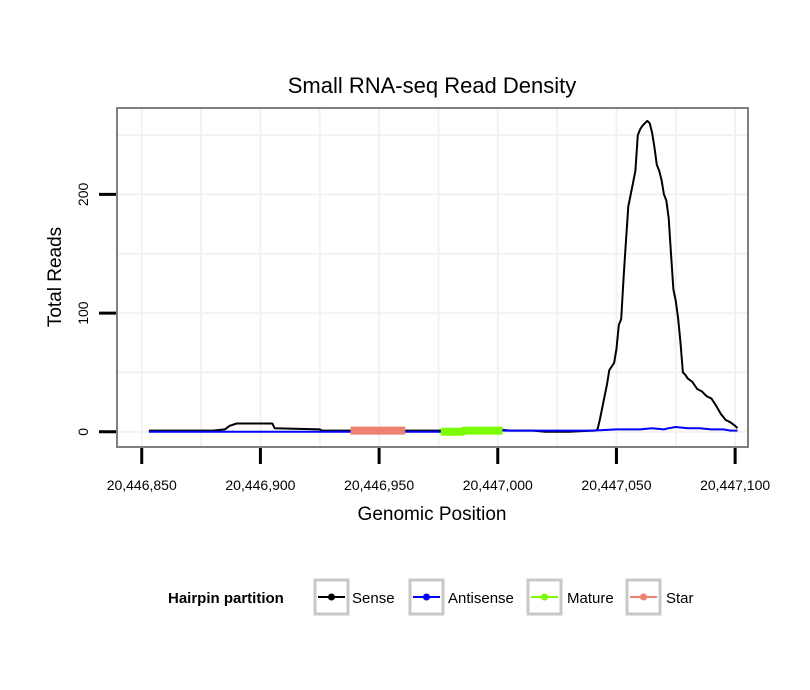 This screenshot has width=810, height=690. Describe the element at coordinates (426, 597) in the screenshot. I see `legend-marker-antisense` at that location.